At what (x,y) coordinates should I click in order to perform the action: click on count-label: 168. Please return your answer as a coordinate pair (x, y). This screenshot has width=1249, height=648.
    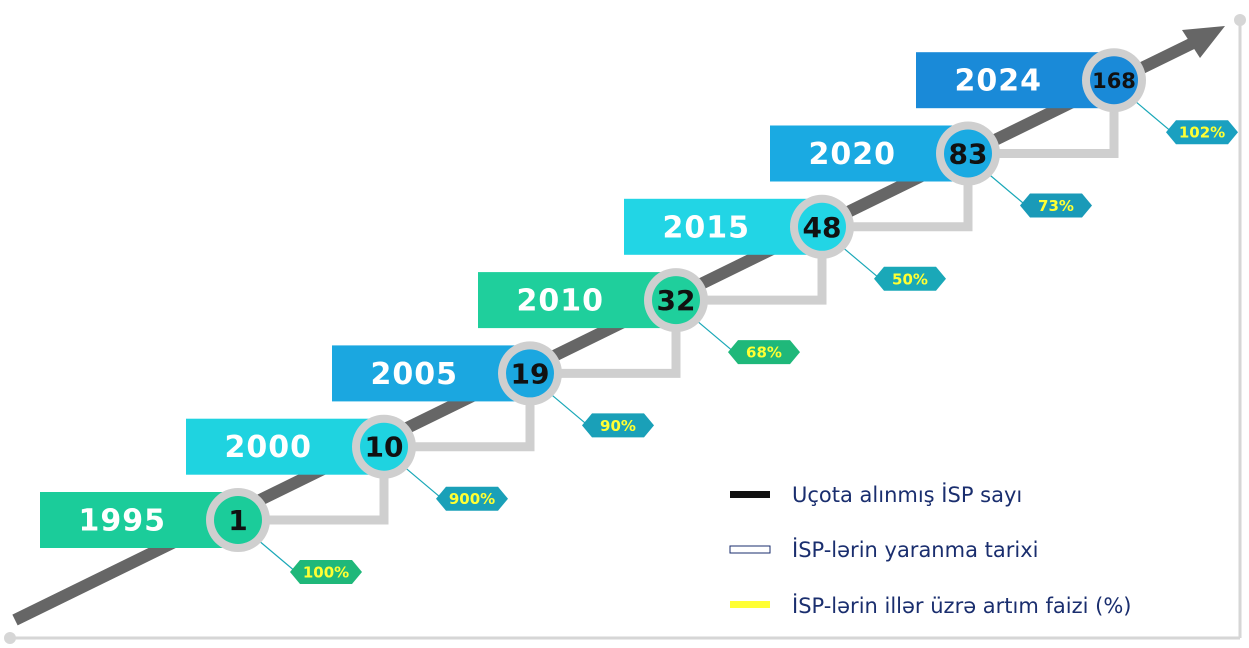
    Looking at the image, I should click on (1114, 81).